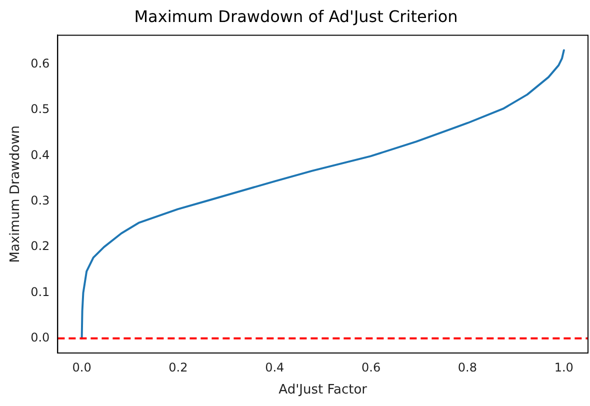 This screenshot has width=590, height=406. Describe the element at coordinates (40, 201) in the screenshot. I see `y-tick-label: 0.3` at that location.